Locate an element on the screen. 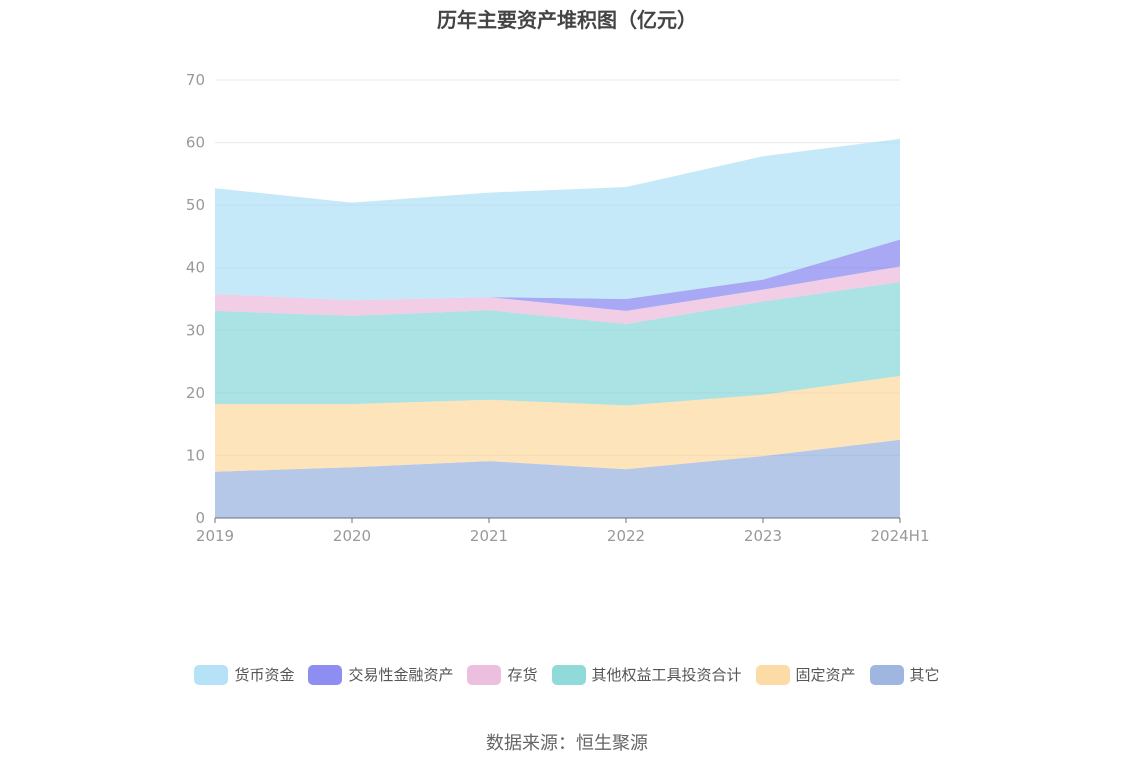  y-tick-label: 60 is located at coordinates (195, 143).